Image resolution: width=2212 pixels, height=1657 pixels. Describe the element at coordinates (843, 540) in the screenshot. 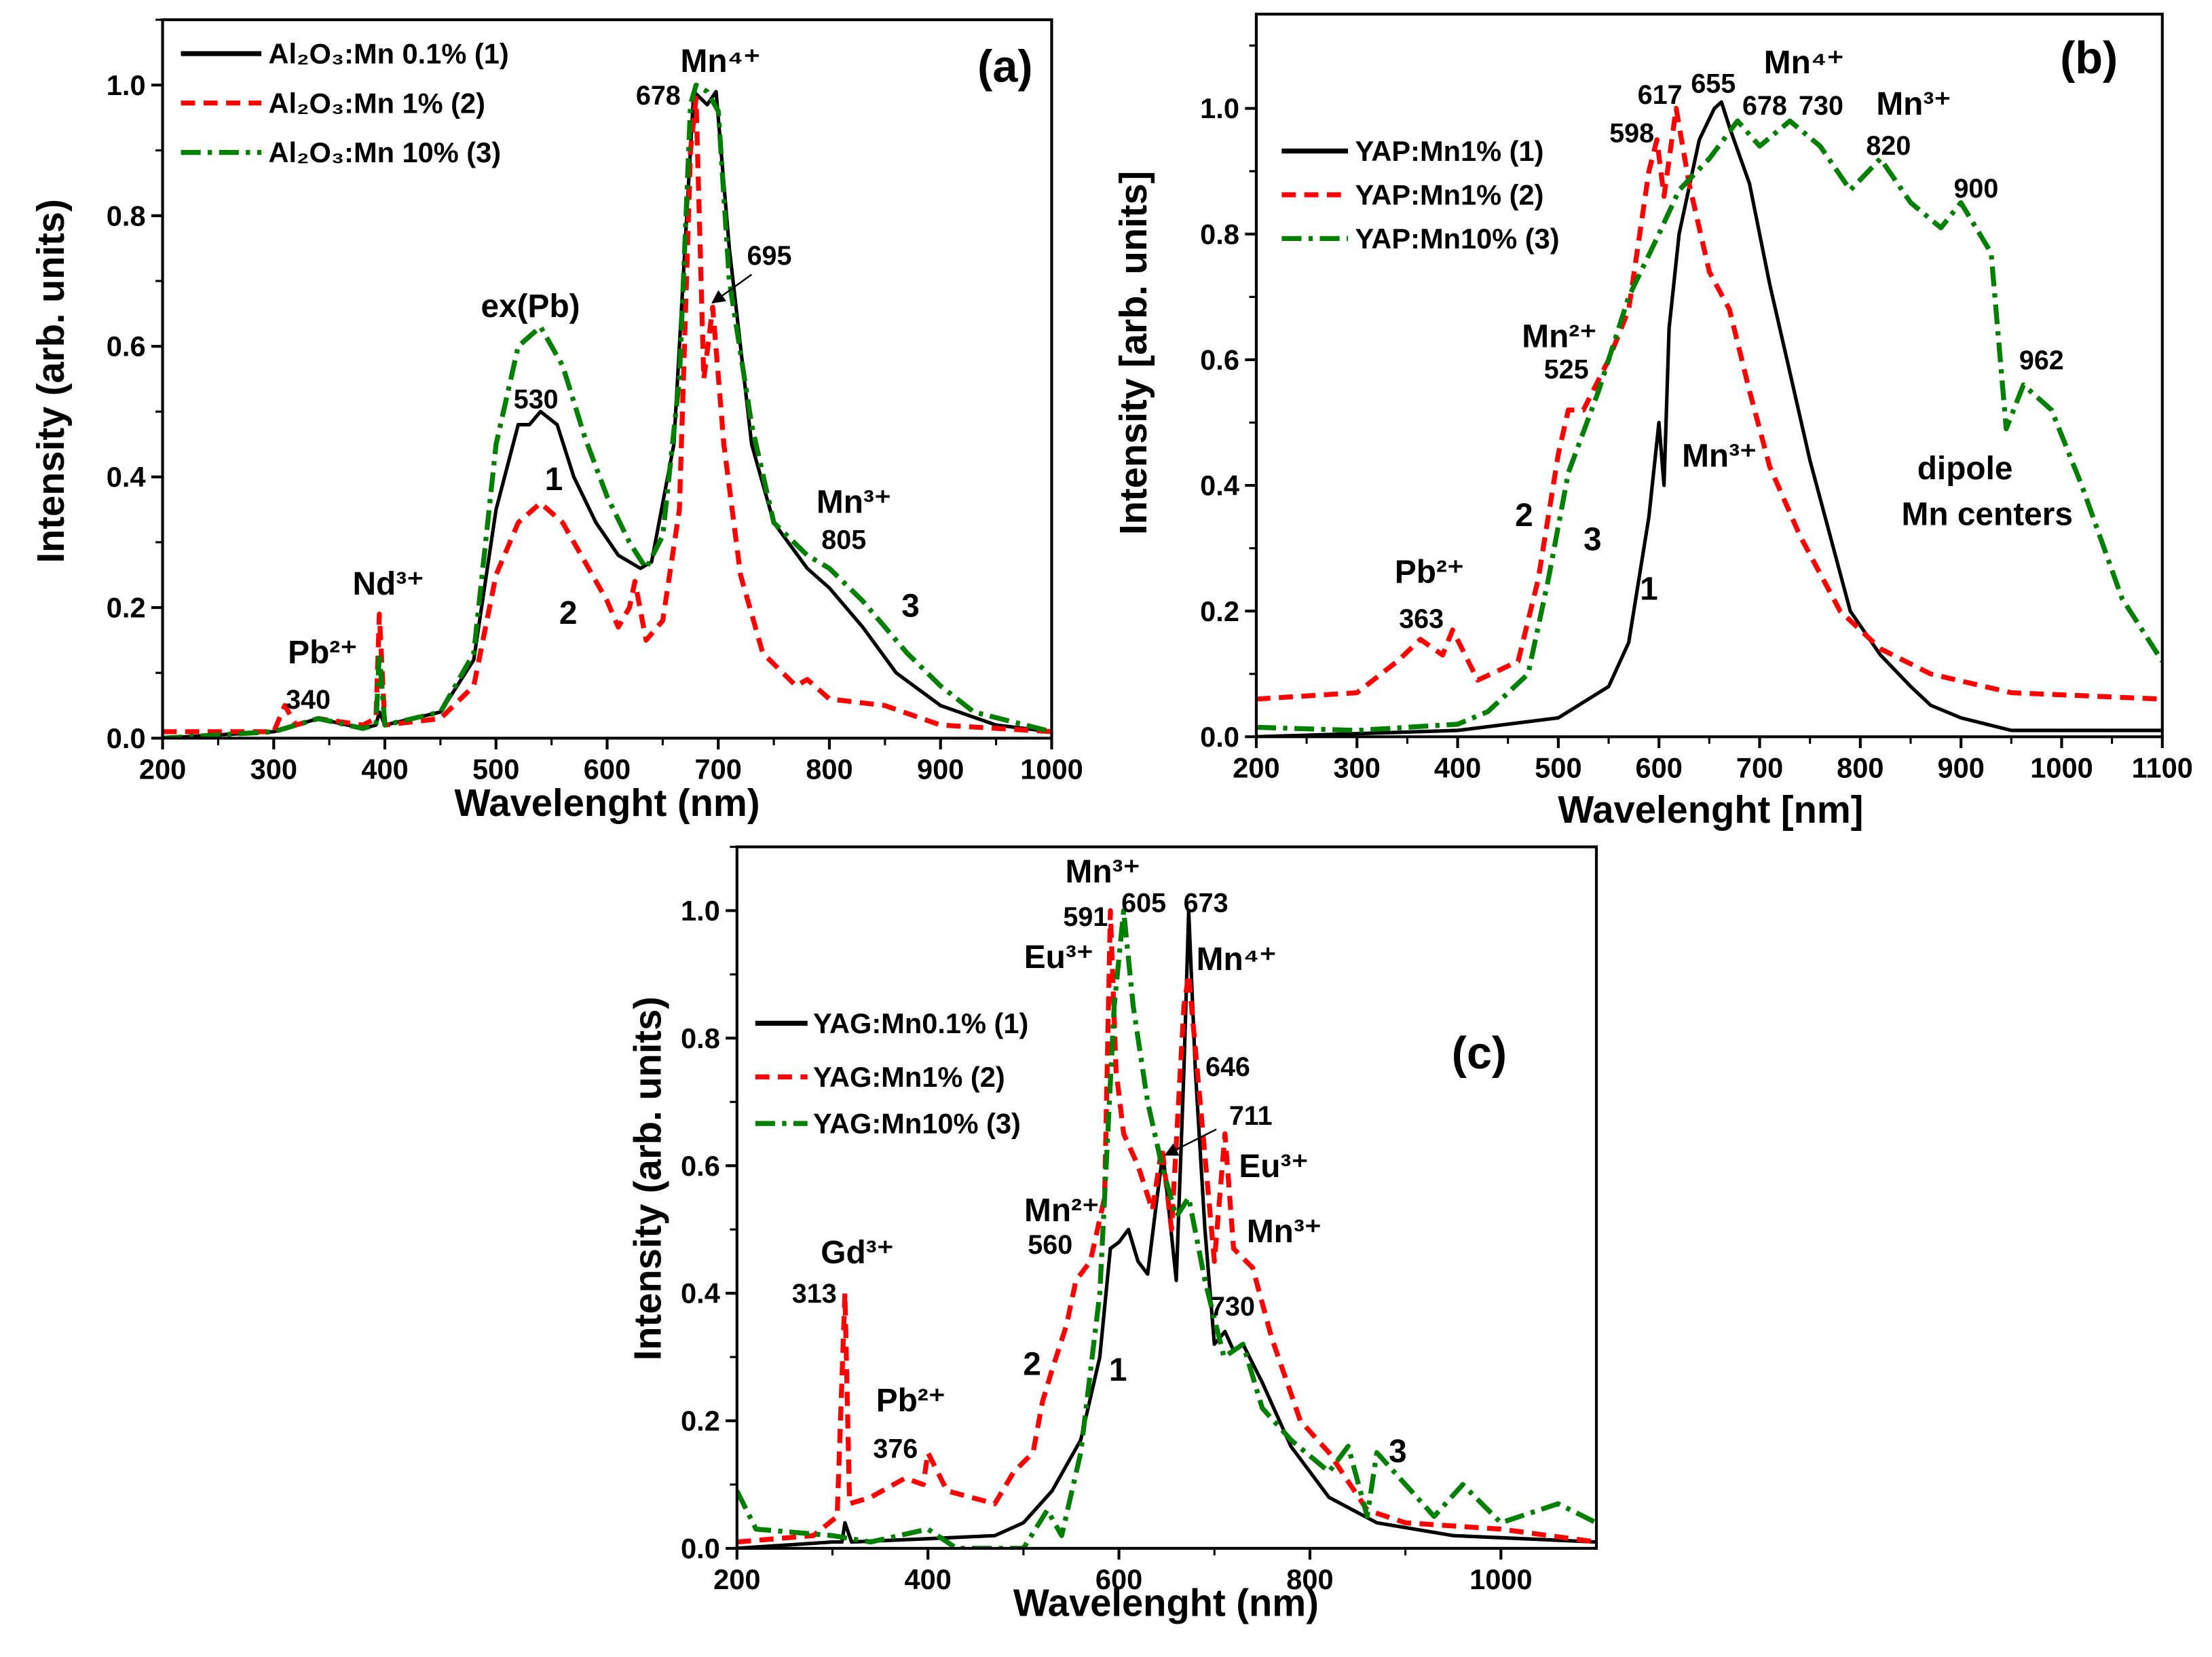

I see `annotation-label: 805` at that location.